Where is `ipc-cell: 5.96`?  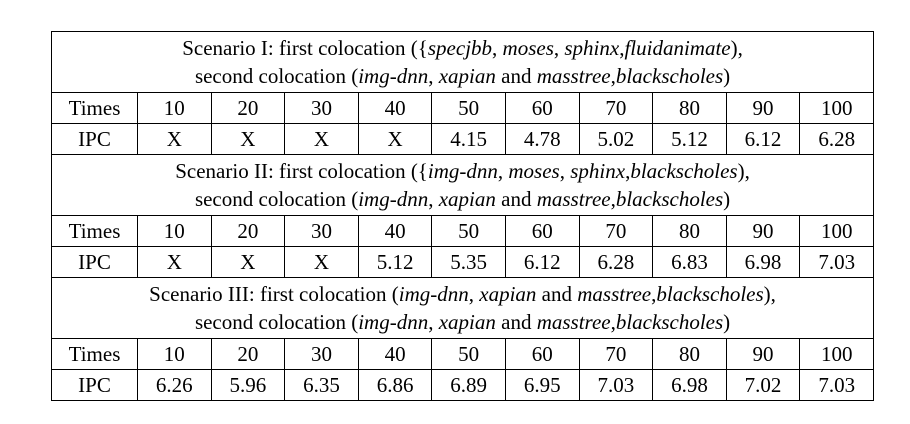
ipc-cell: 5.96 is located at coordinates (248, 385).